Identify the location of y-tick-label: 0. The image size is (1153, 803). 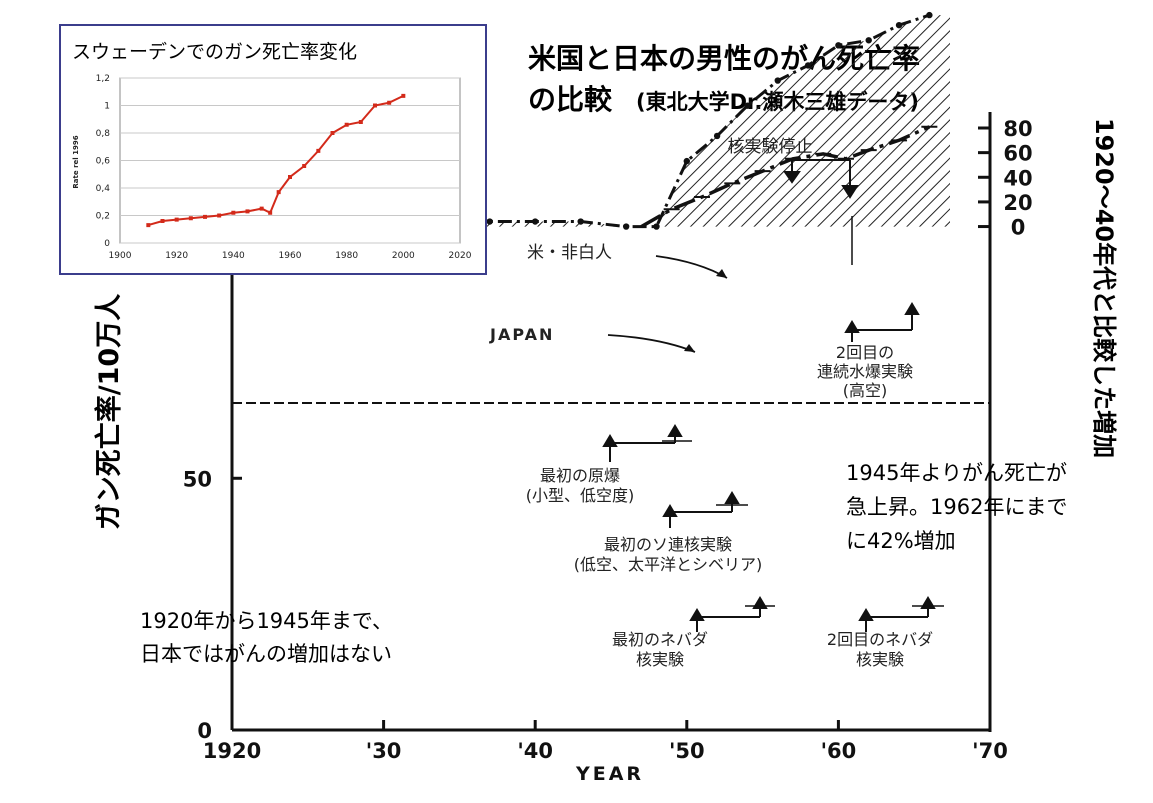
(204, 731).